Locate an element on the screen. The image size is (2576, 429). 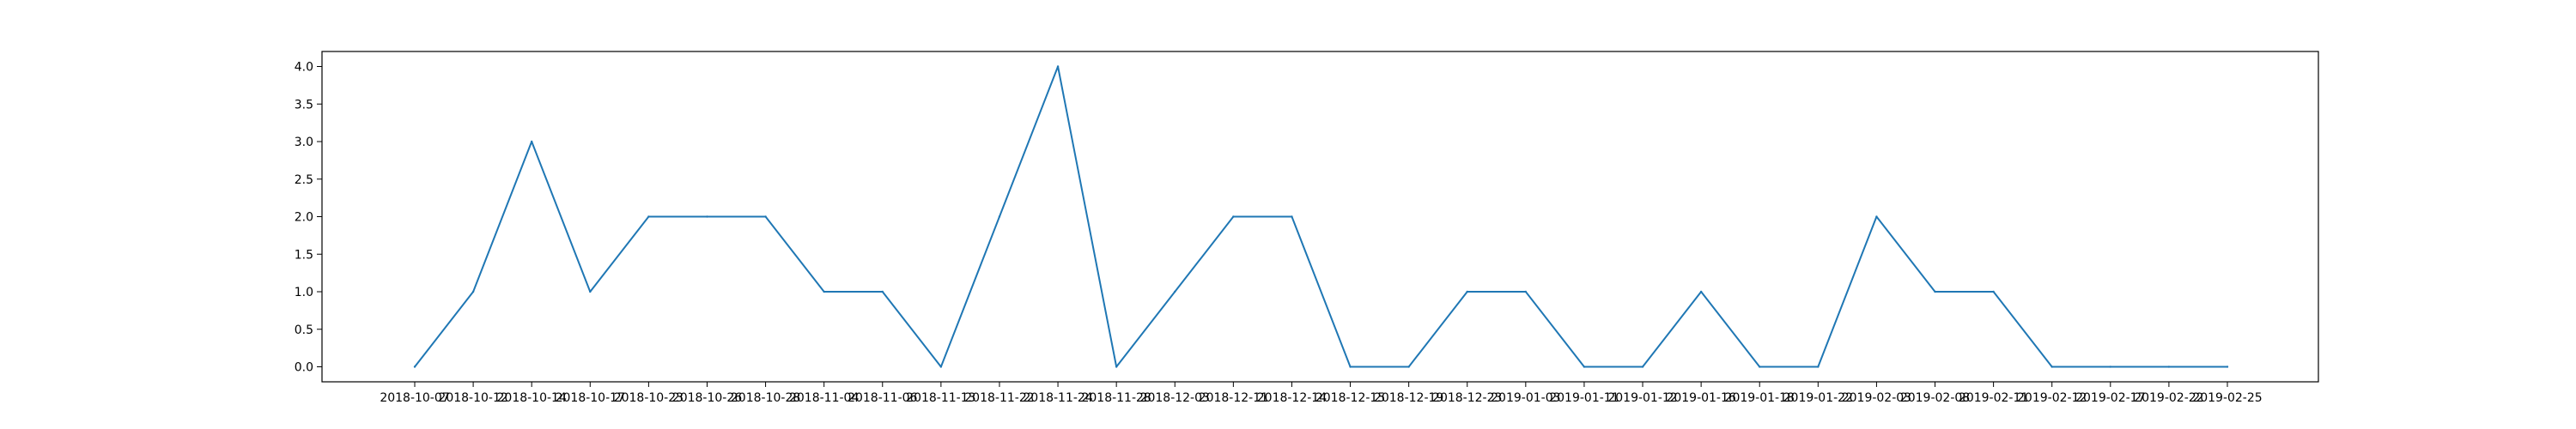
x-tick-label-3: 2018-10-17 is located at coordinates (590, 398).